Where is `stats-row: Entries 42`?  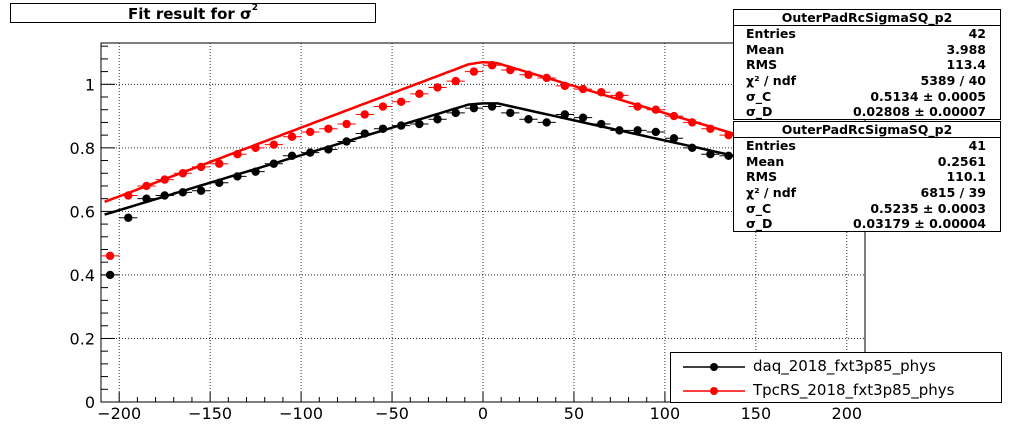
stats-row: Entries 42 is located at coordinates (867, 34).